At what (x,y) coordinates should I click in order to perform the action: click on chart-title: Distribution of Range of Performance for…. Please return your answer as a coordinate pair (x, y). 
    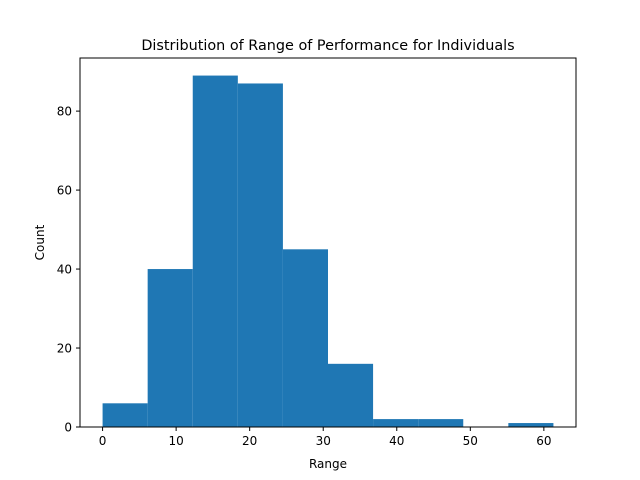
    Looking at the image, I should click on (327, 46).